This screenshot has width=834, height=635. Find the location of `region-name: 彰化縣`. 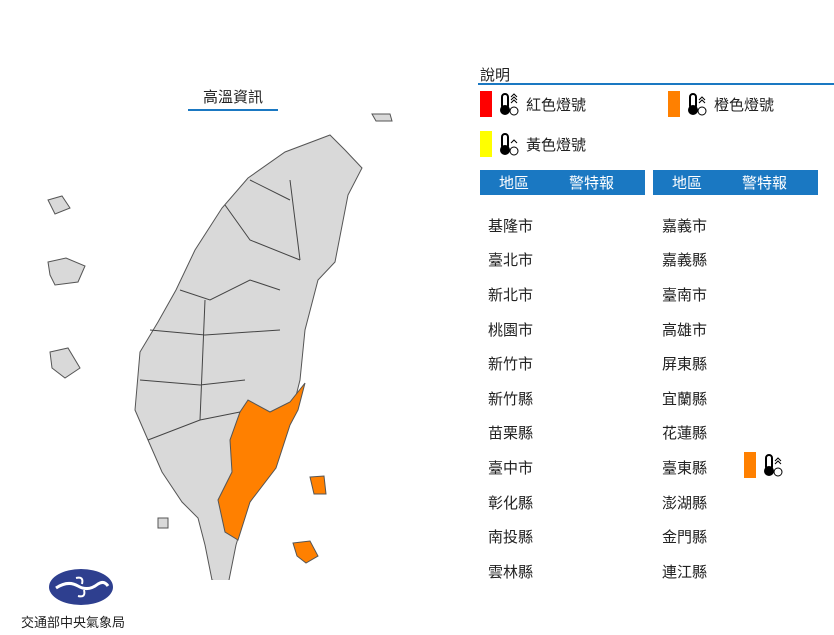

region-name: 彰化縣 is located at coordinates (511, 502).